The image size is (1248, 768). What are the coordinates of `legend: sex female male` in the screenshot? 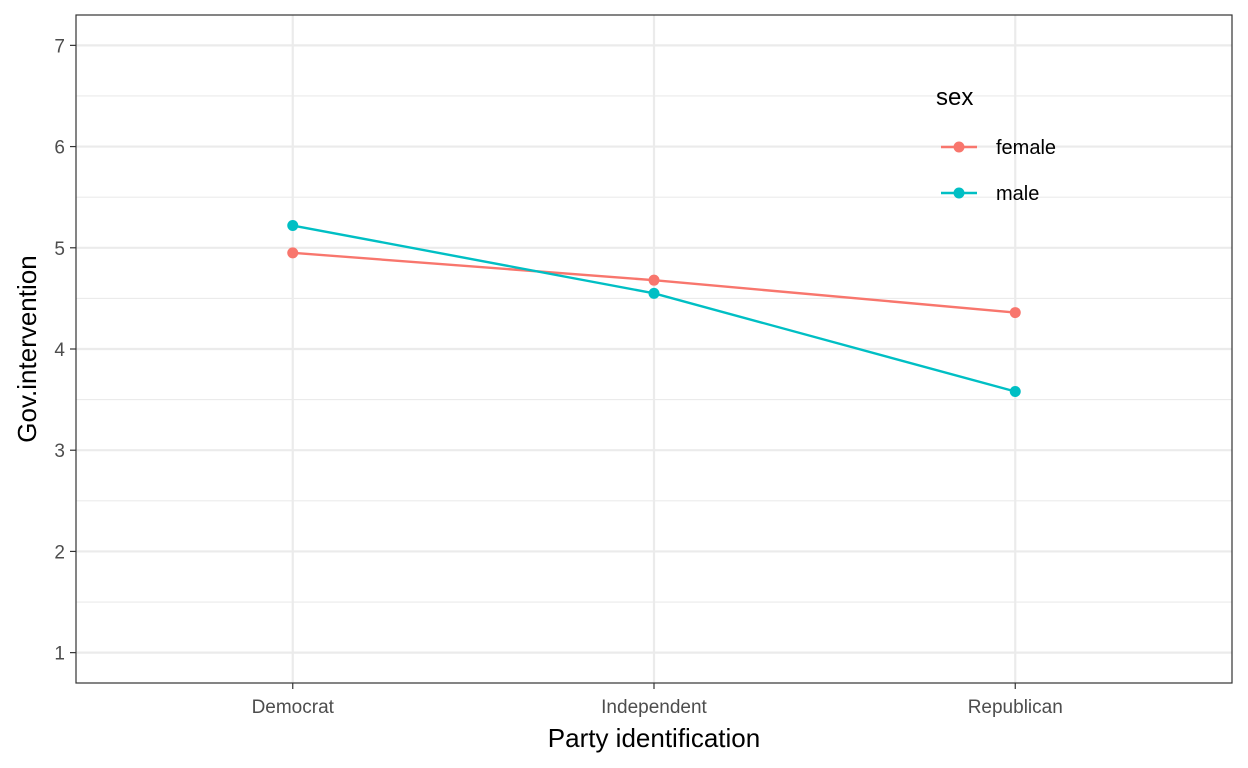 It's located at (996, 144).